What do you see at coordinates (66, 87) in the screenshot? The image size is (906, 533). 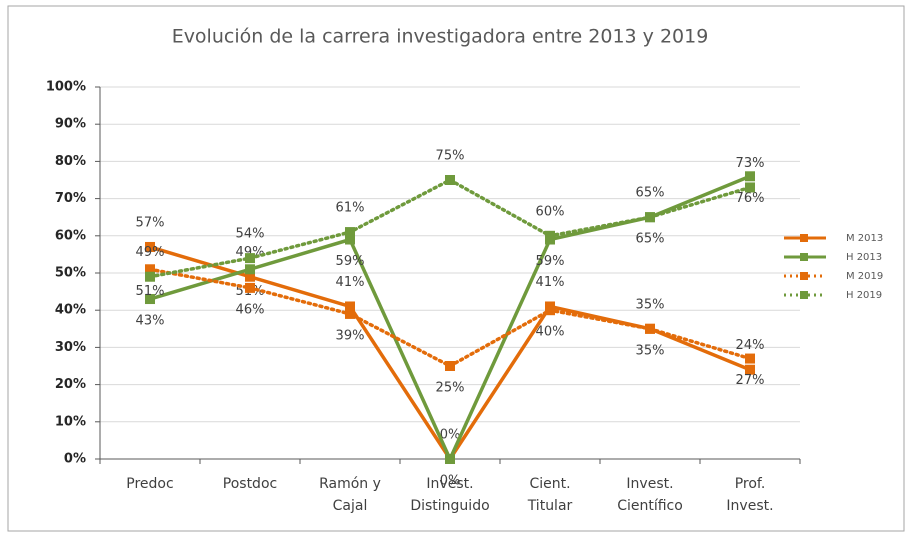 I see `y-tick-label: 100%` at bounding box center [66, 87].